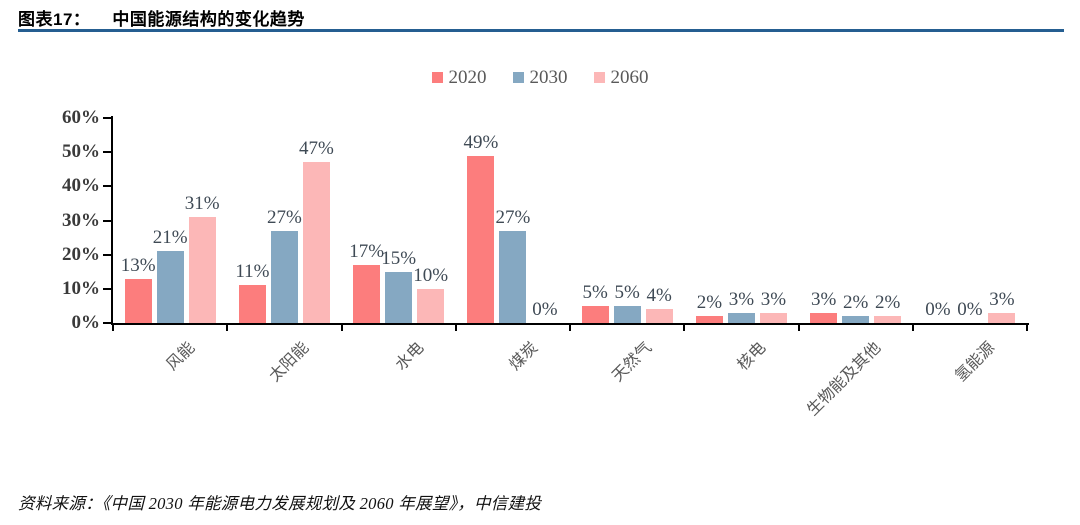 This screenshot has height=525, width=1080. Describe the element at coordinates (548, 77) in the screenshot. I see `legend-label: 2030` at that location.